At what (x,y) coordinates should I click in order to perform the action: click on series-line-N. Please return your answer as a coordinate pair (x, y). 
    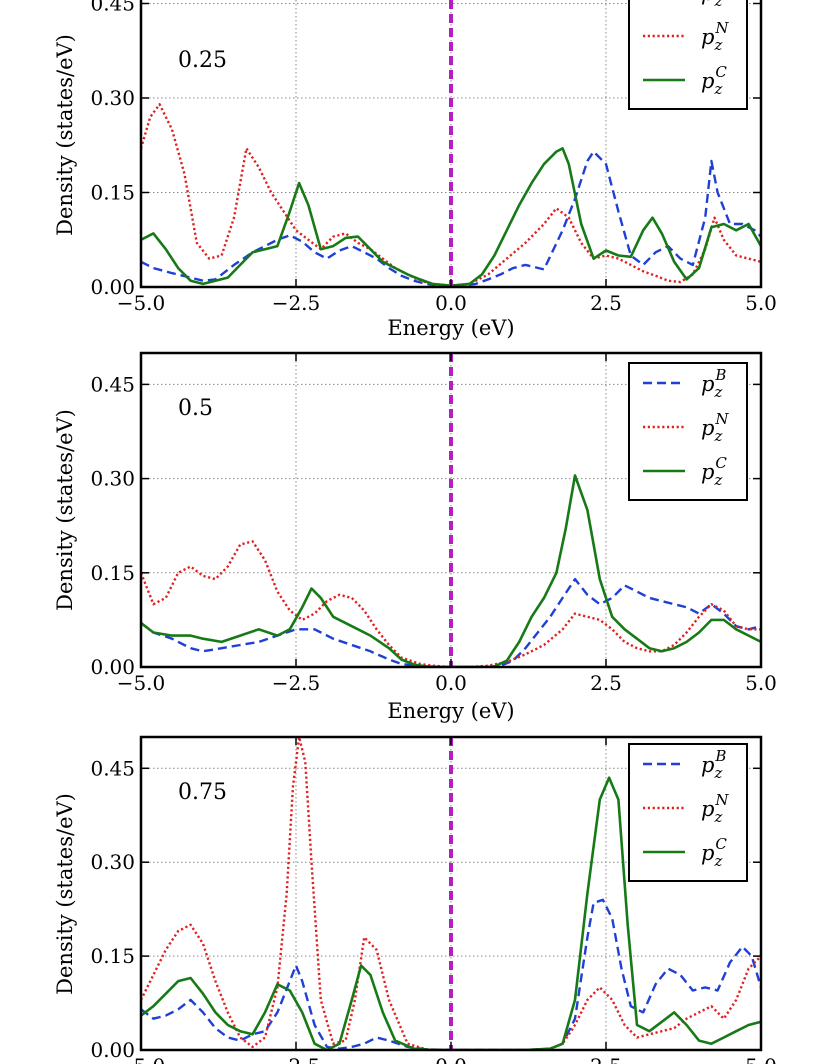
    Looking at the image, I should click on (451, 195).